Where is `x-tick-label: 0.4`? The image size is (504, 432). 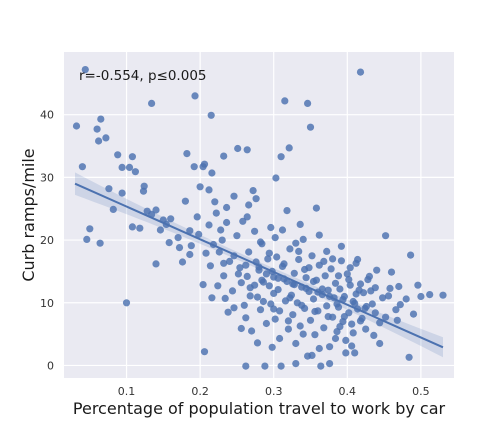
x-tick-label: 0.4 is located at coordinates (348, 391).